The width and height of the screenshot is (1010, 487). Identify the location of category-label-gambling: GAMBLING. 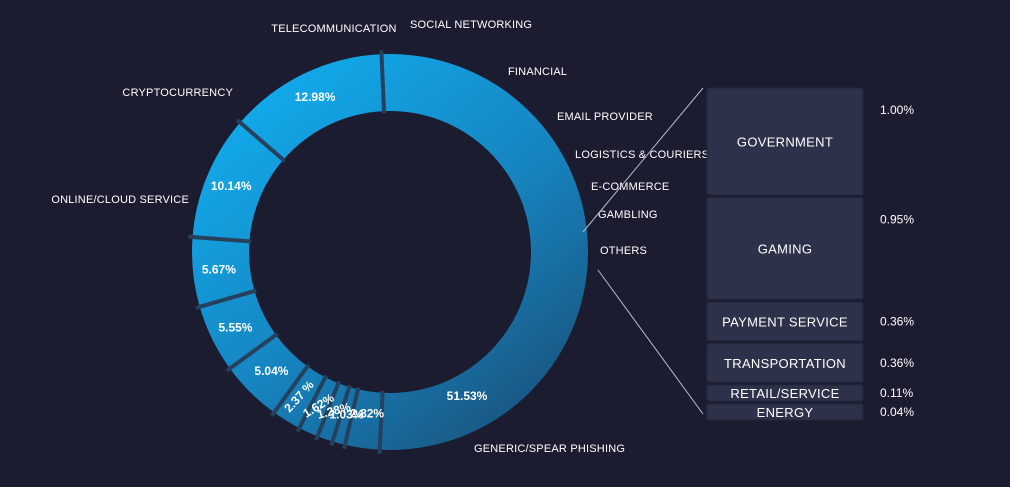
(628, 215).